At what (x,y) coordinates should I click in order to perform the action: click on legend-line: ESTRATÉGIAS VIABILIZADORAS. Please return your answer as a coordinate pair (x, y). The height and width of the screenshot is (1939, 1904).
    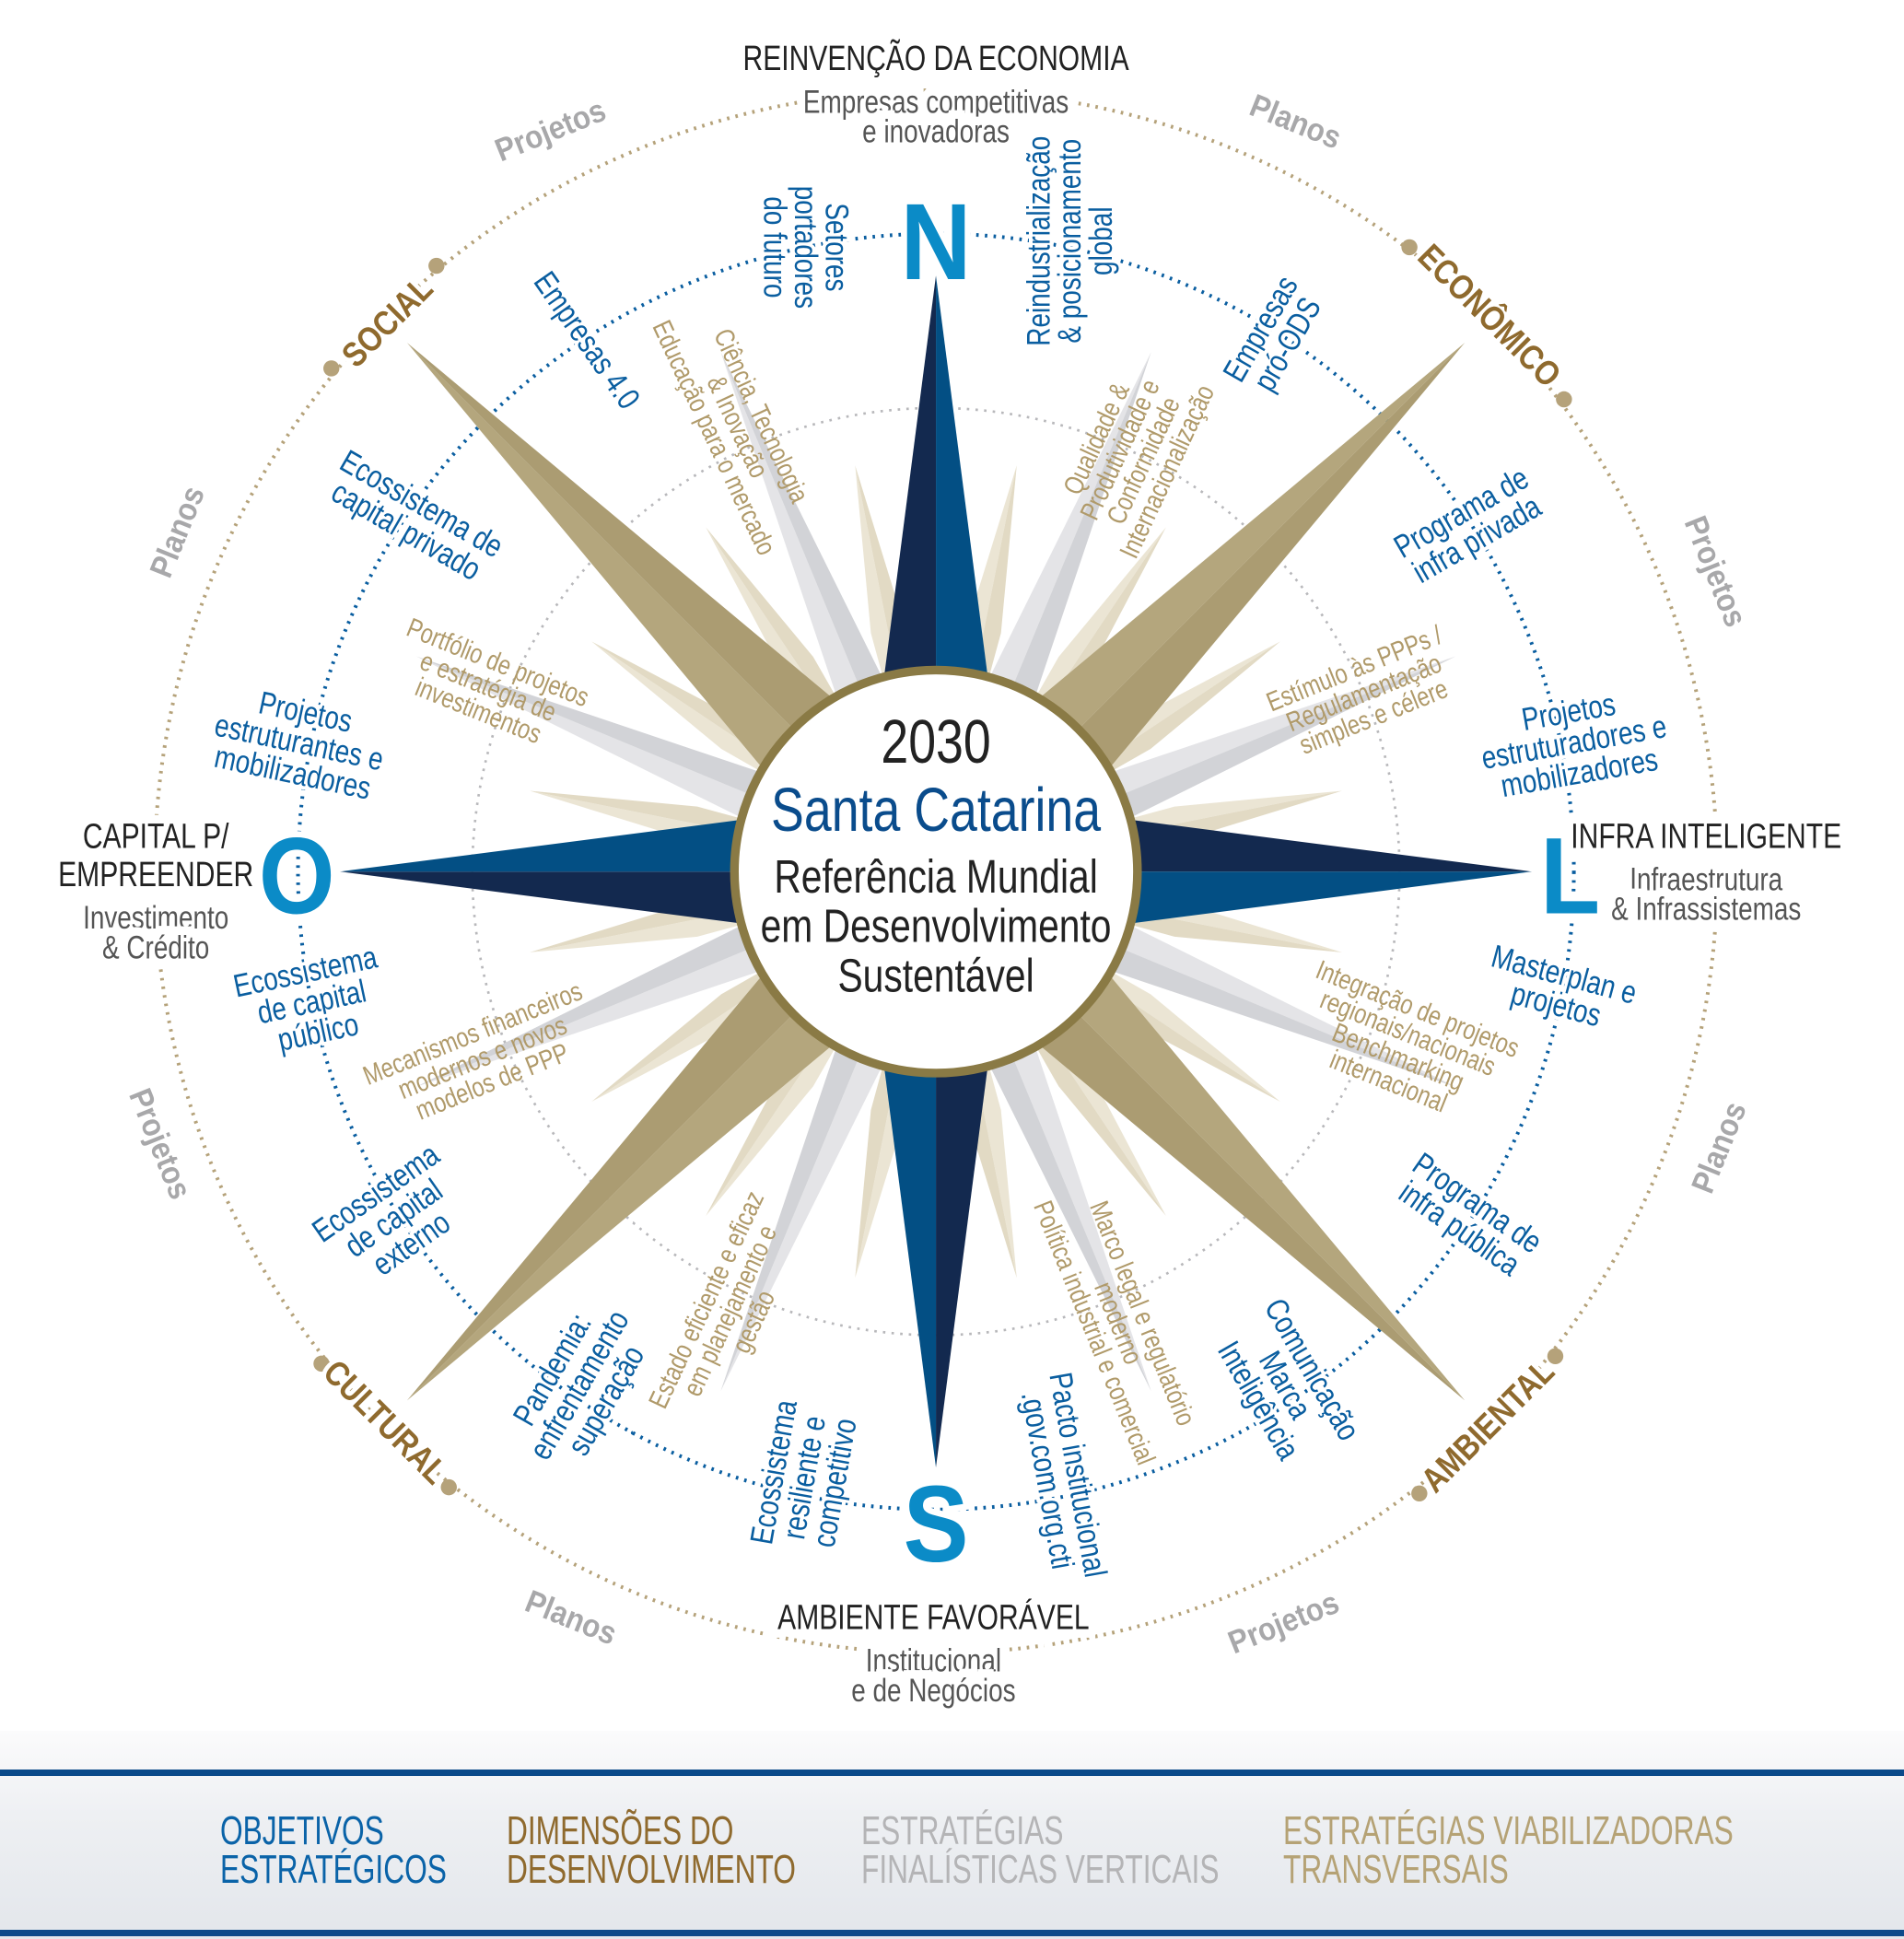
    Looking at the image, I should click on (1508, 1830).